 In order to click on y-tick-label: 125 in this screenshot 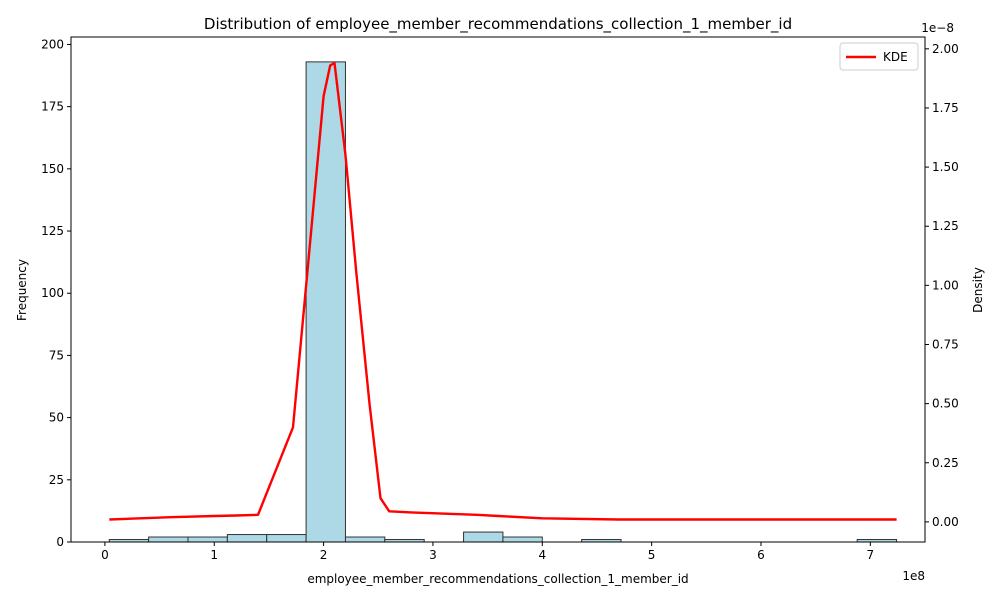, I will do `click(52, 231)`.